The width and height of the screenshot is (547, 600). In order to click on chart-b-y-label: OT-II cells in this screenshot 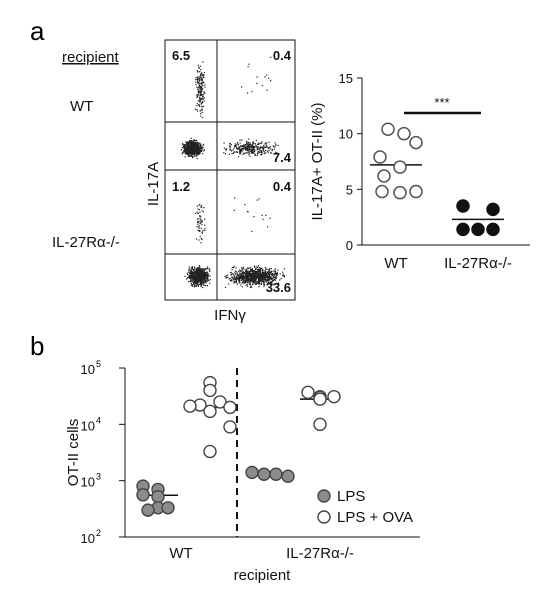, I will do `click(73, 453)`.